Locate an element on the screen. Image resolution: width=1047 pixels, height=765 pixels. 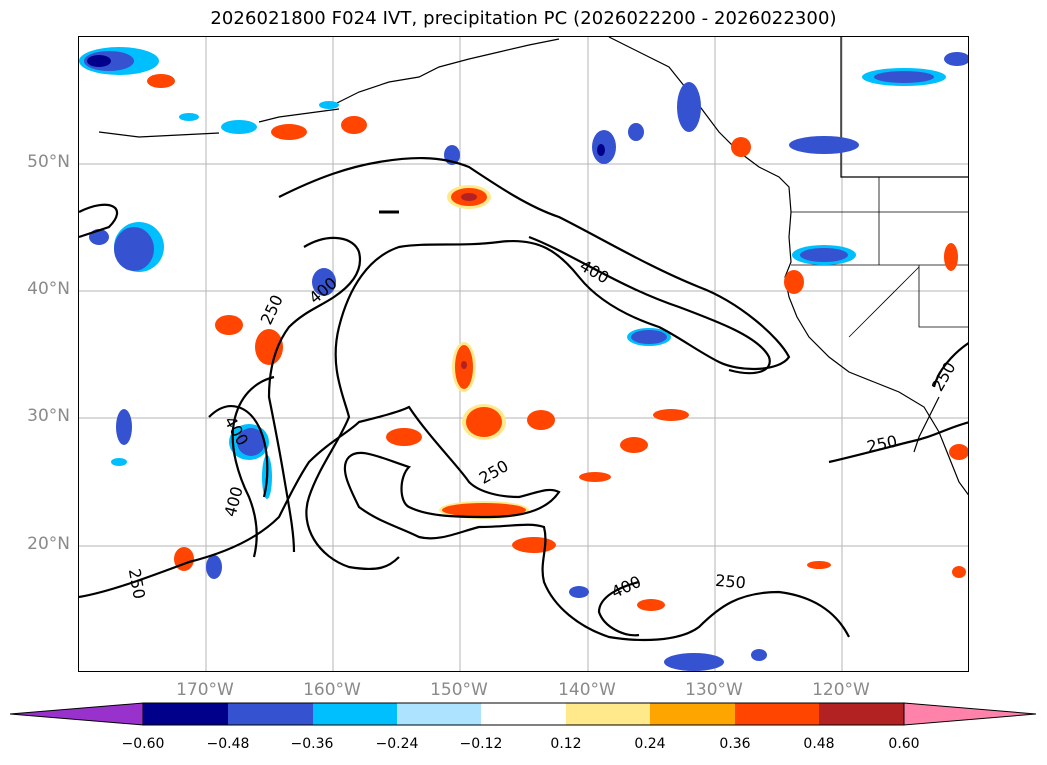
colorbar-tick-label: −0.36 is located at coordinates (312, 744).